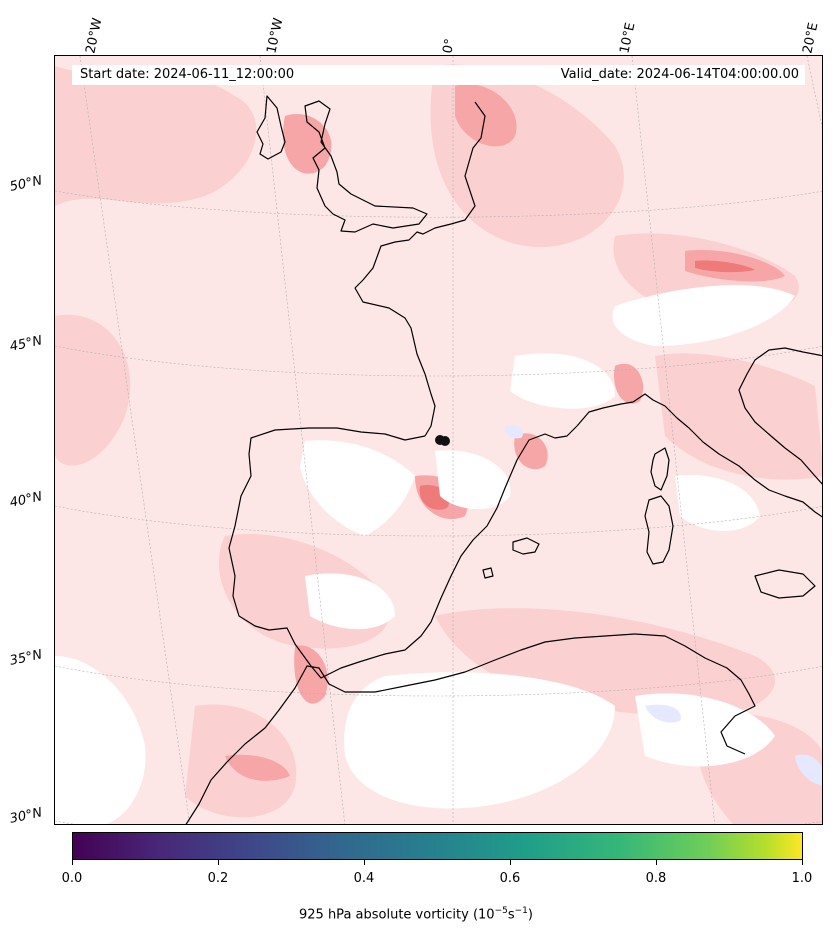 This screenshot has height=936, width=832. I want to click on lat-label-50n: 50°N, so click(26, 184).